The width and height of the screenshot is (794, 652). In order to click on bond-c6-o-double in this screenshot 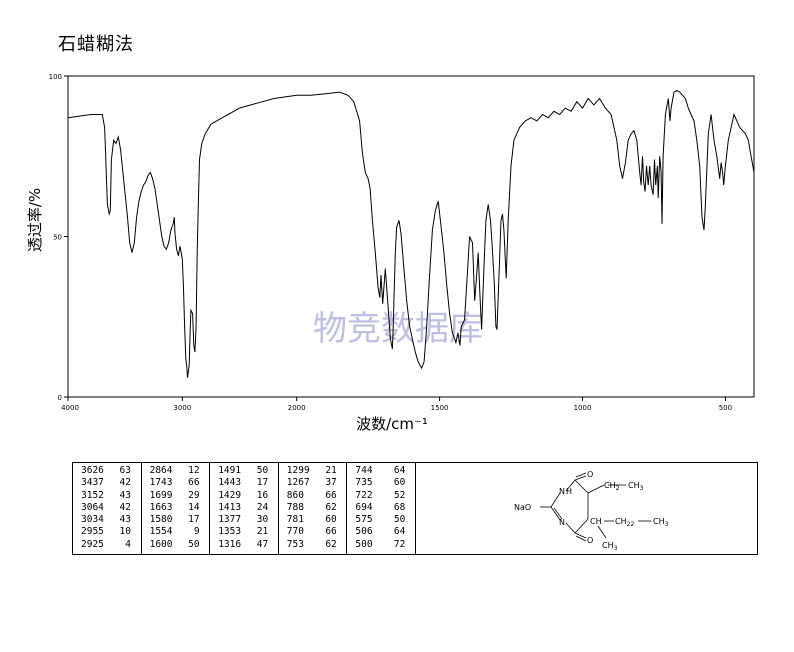, I will do `click(581, 475)`.